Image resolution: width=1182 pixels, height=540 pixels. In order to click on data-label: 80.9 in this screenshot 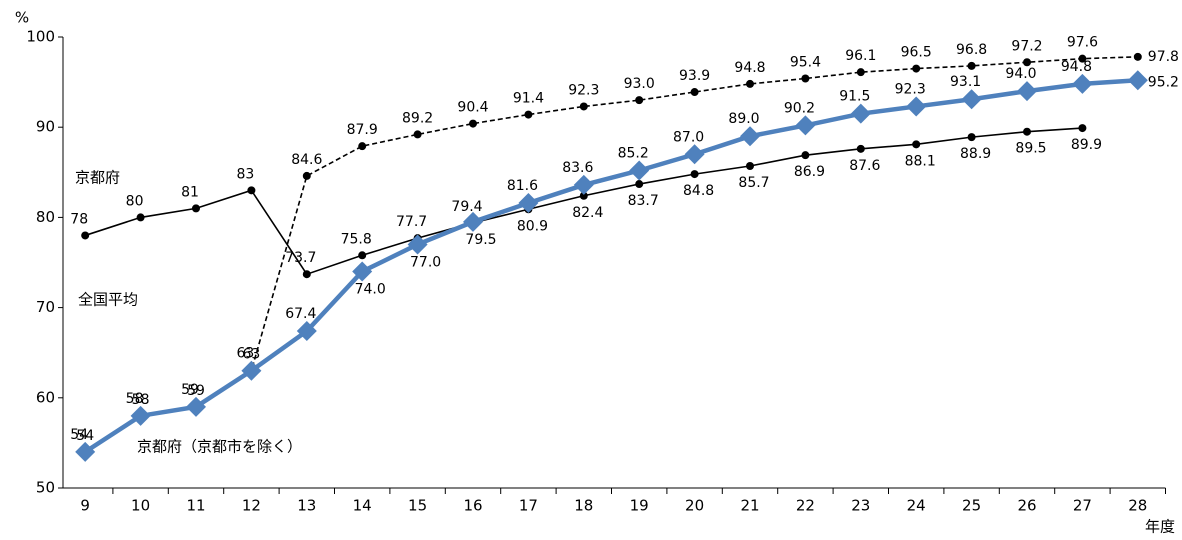, I will do `click(532, 226)`.